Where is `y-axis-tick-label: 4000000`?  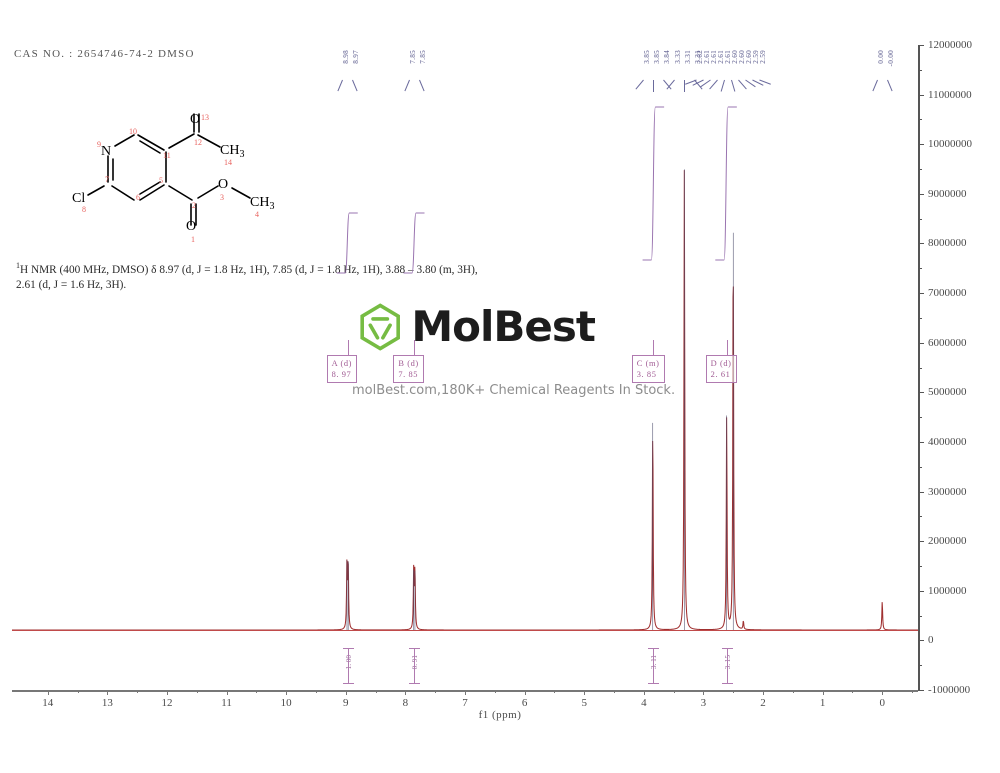
y-axis-tick-label: 4000000 is located at coordinates (947, 441).